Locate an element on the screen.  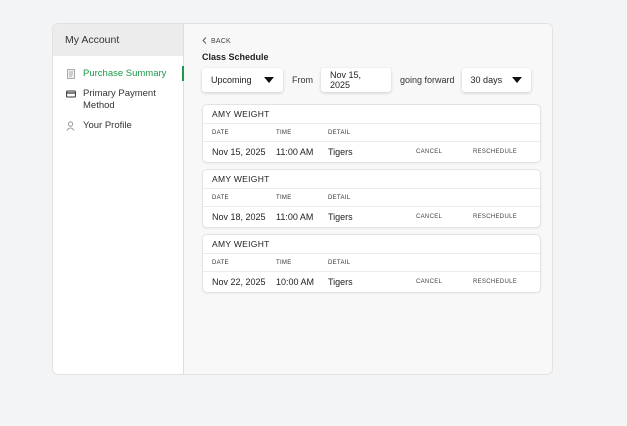
range-select-value: 30 days is located at coordinates (486, 79).